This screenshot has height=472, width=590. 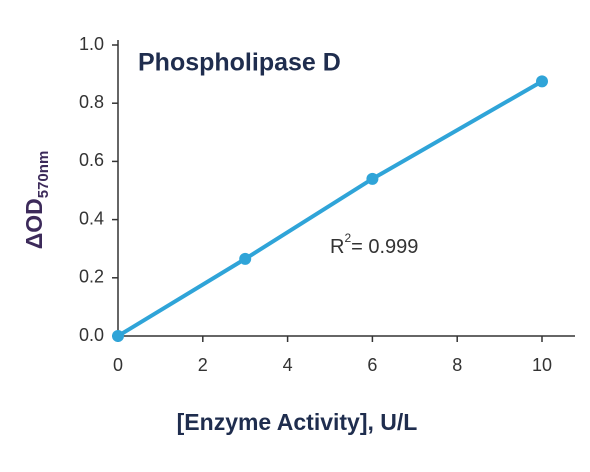 I want to click on y-tick-label: 0.8, so click(x=91, y=102).